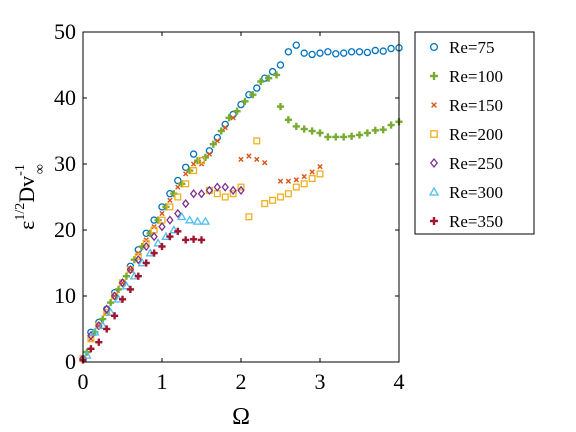 Image resolution: width=576 pixels, height=432 pixels. What do you see at coordinates (70, 361) in the screenshot?
I see `y-tick-label: 0` at bounding box center [70, 361].